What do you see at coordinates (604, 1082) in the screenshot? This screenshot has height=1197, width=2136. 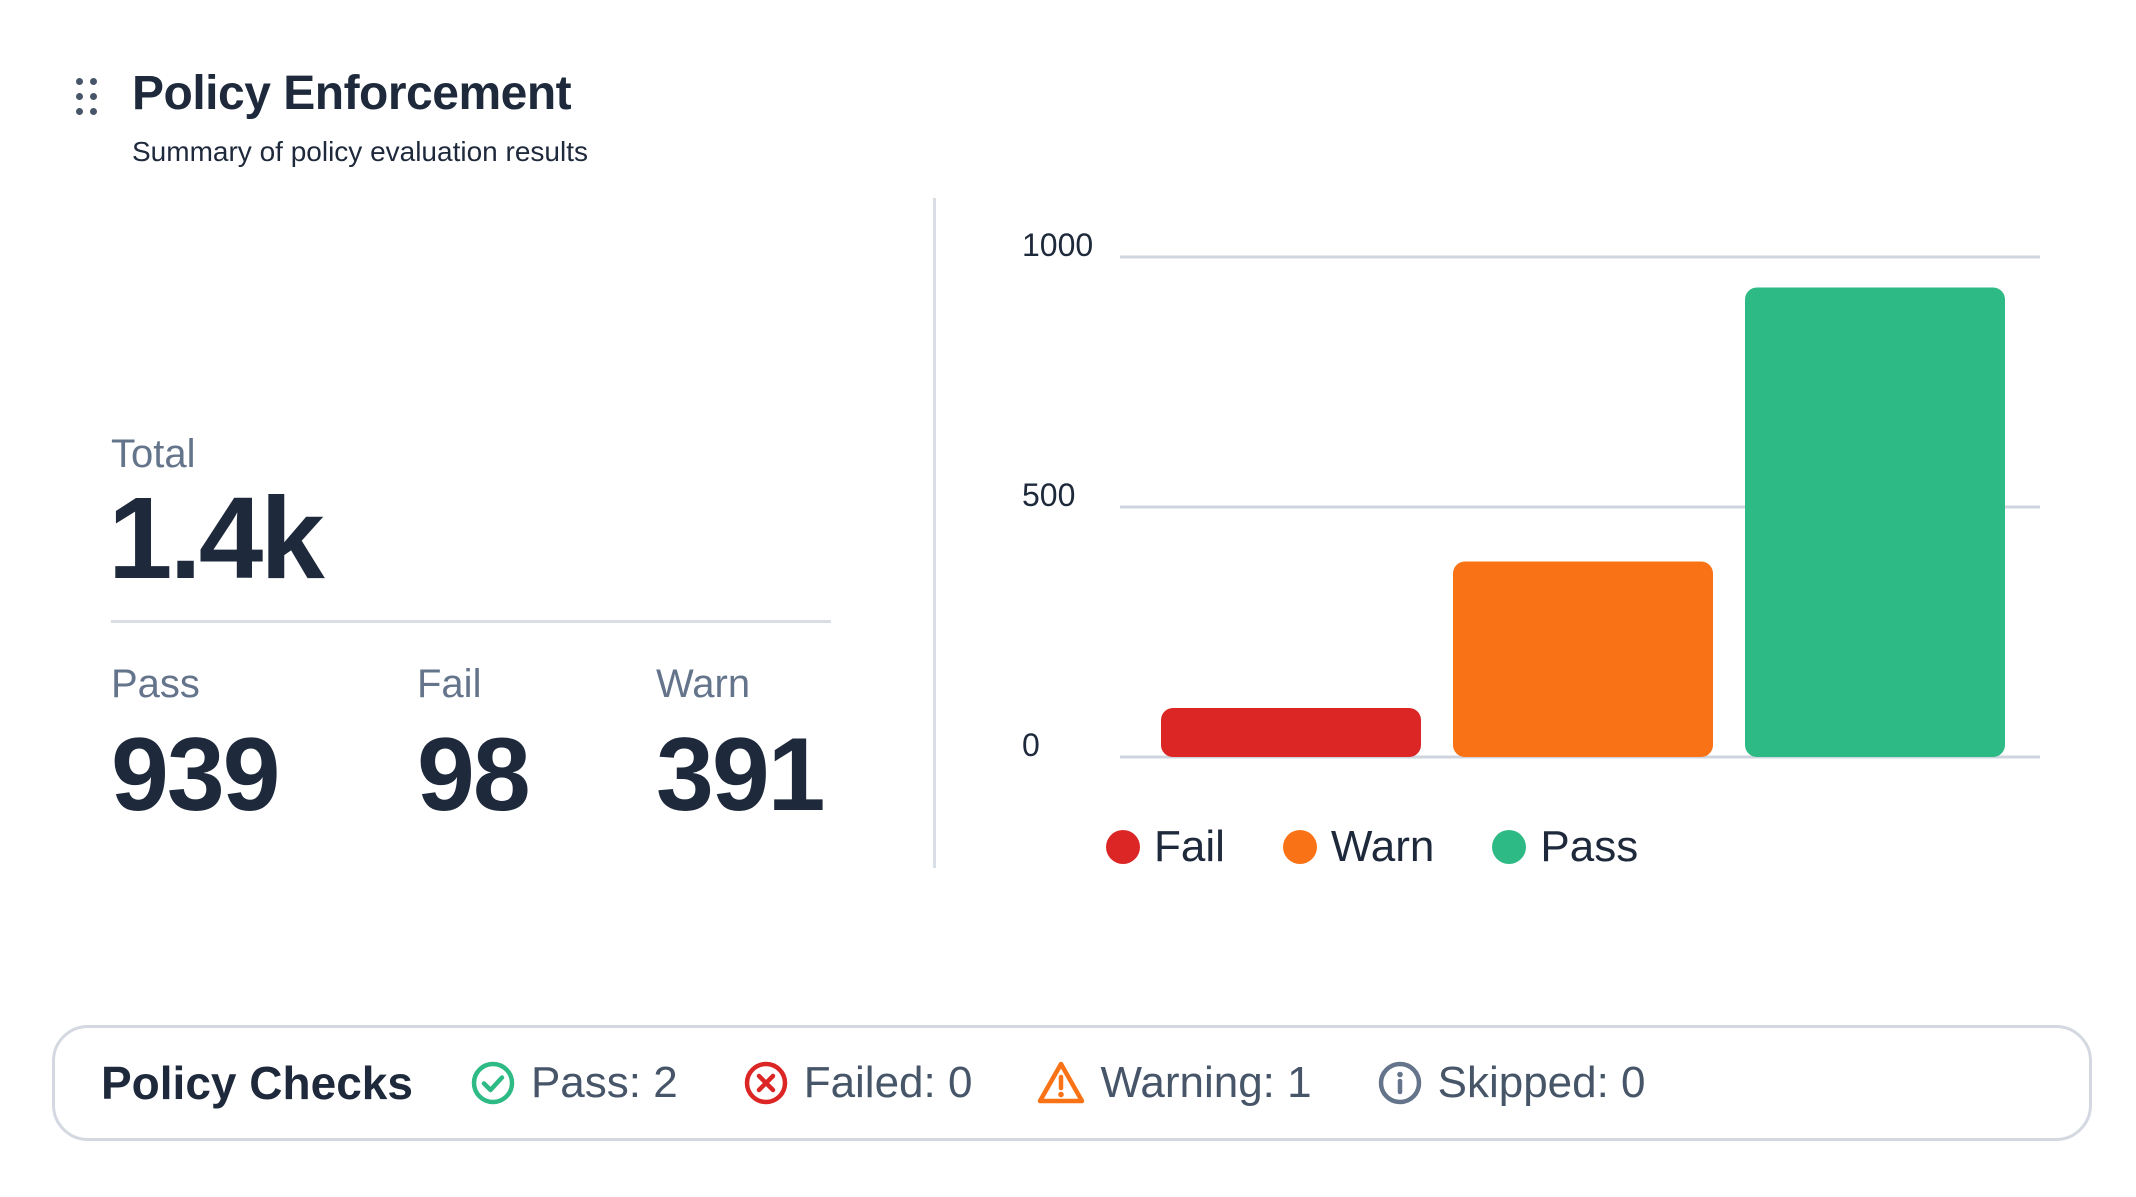 I see `check-pass-label: Pass: 2` at bounding box center [604, 1082].